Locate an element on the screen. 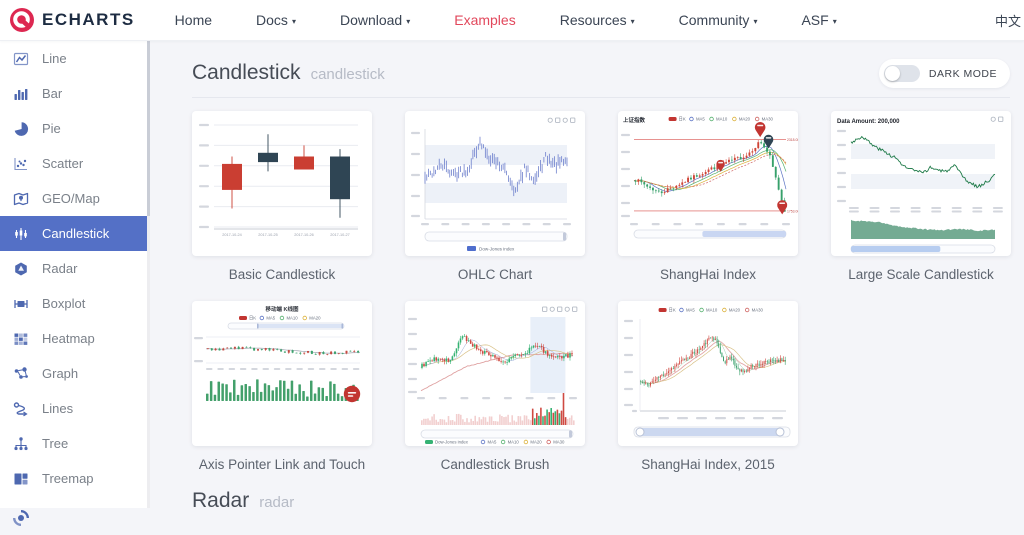  svg-text: 2017-10-26 is located at coordinates (303, 235).